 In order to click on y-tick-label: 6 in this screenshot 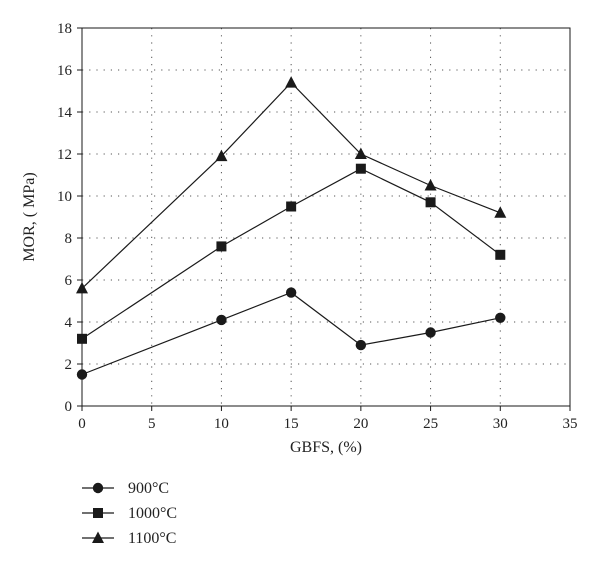, I will do `click(69, 281)`.